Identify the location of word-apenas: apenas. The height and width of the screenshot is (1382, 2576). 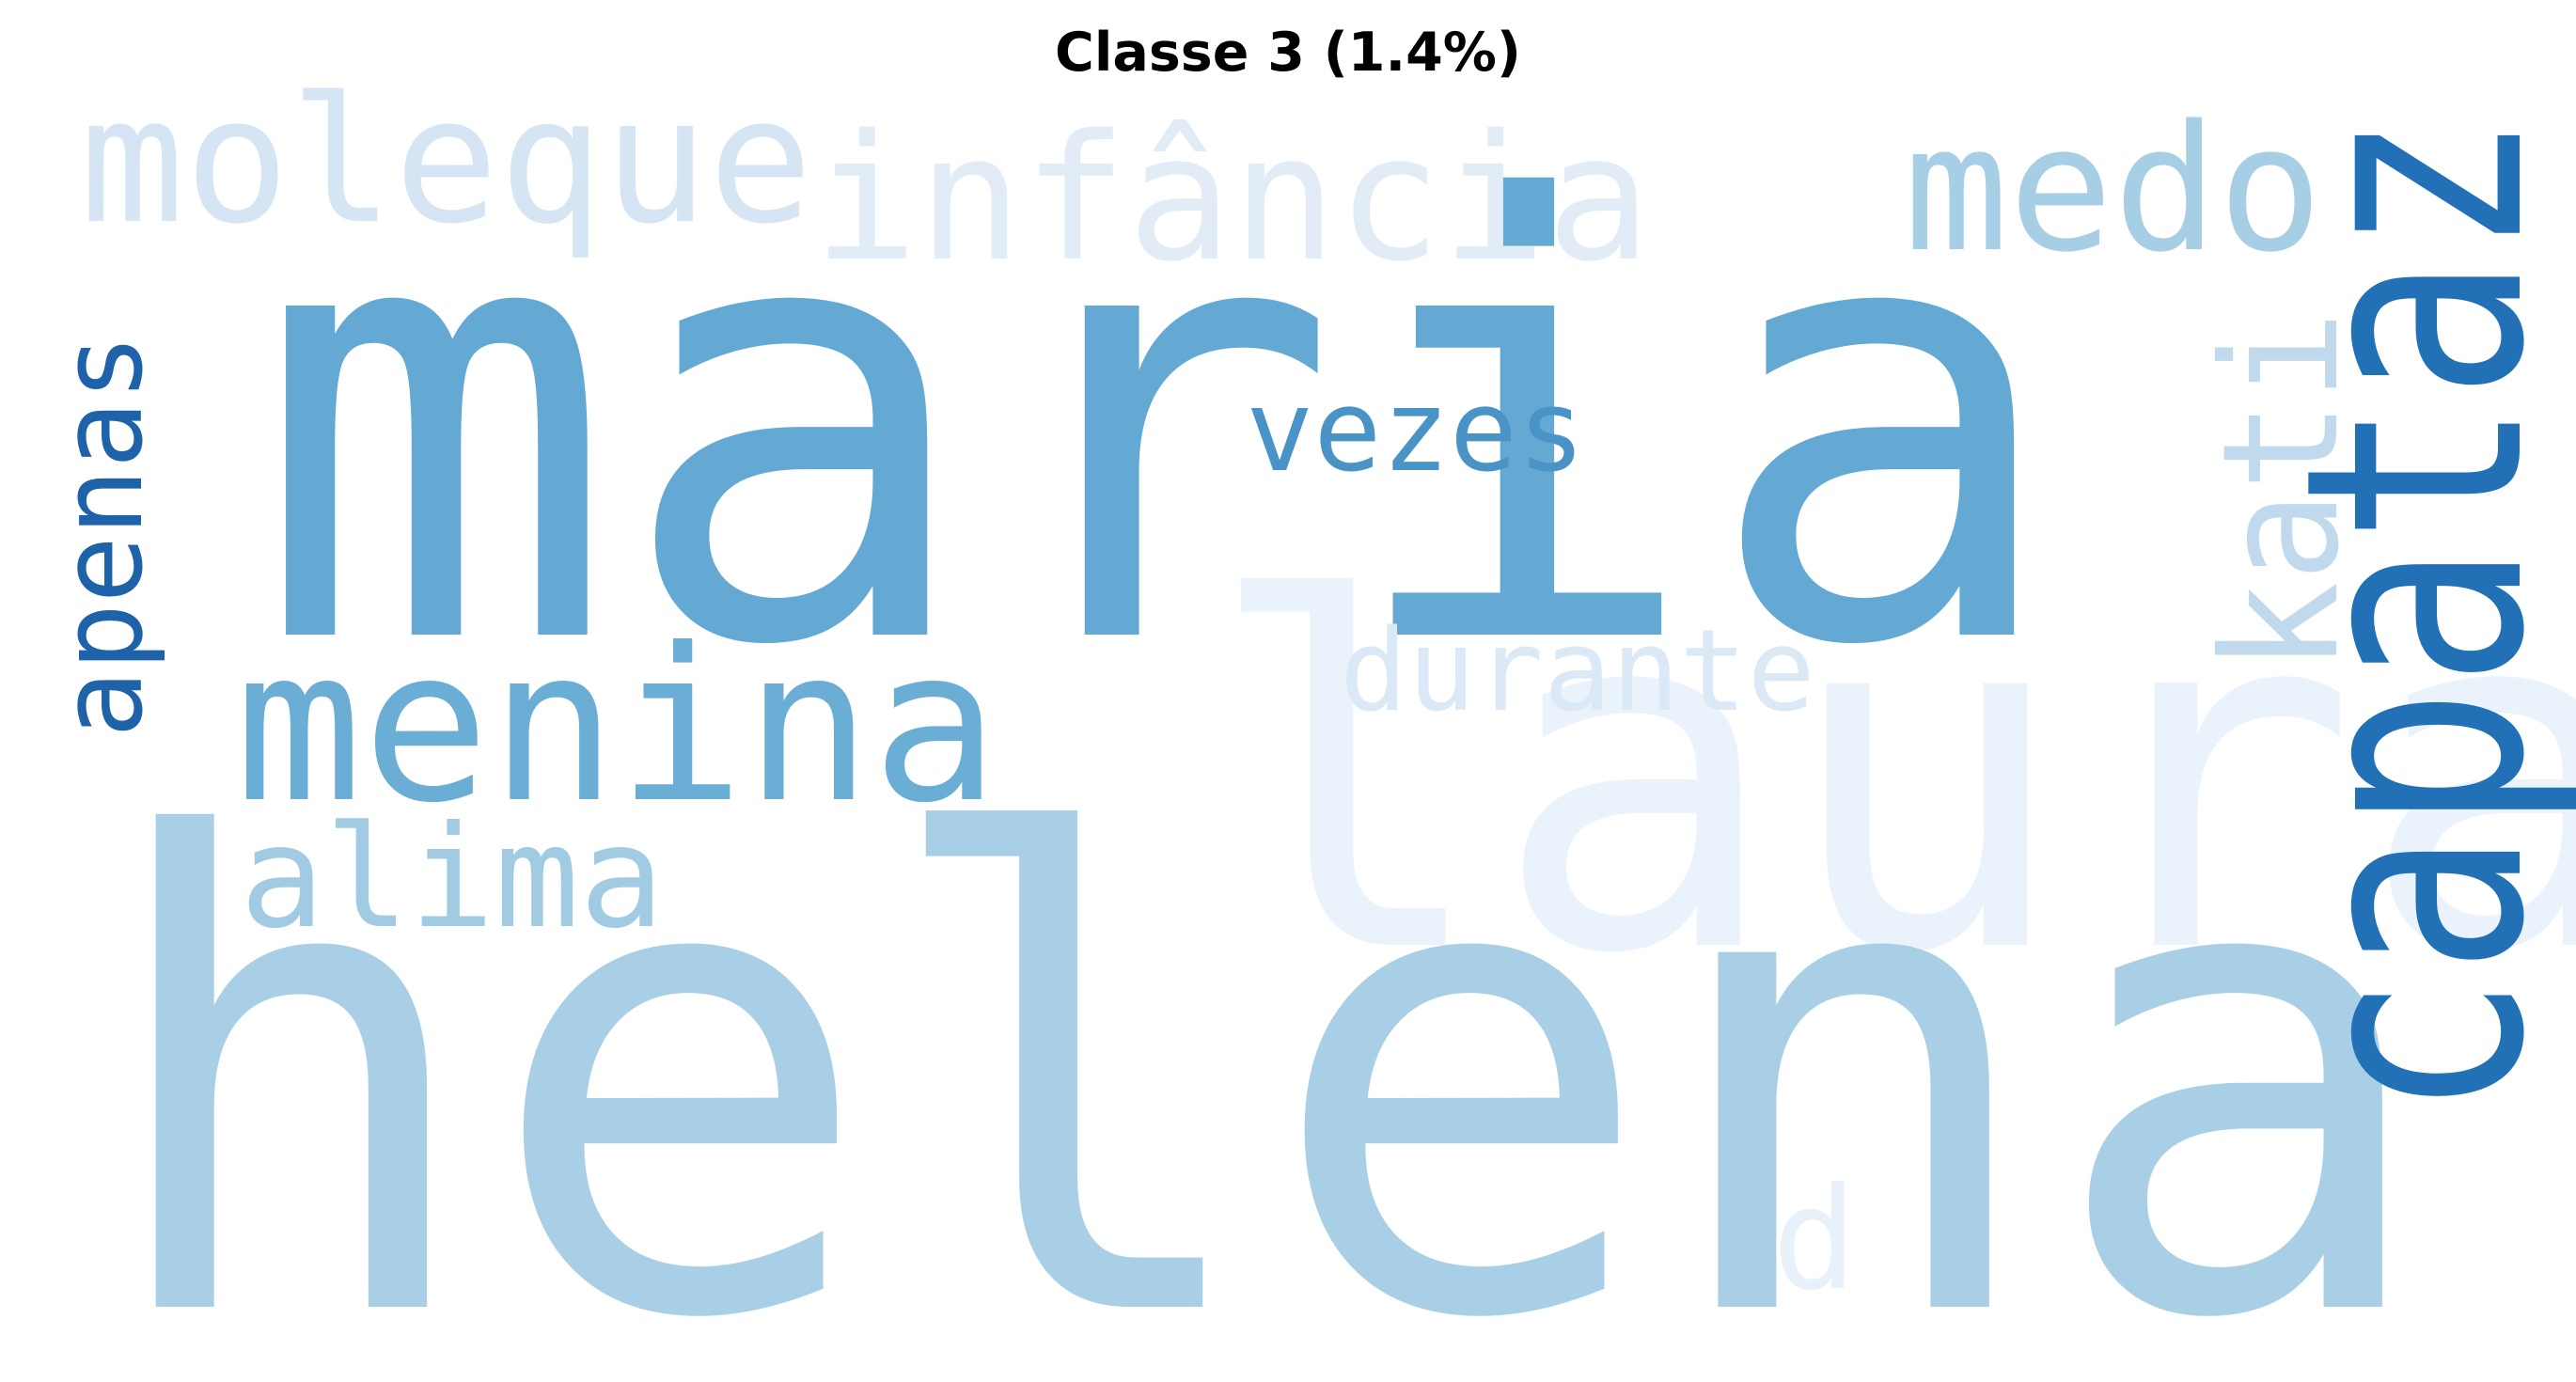
(103, 536).